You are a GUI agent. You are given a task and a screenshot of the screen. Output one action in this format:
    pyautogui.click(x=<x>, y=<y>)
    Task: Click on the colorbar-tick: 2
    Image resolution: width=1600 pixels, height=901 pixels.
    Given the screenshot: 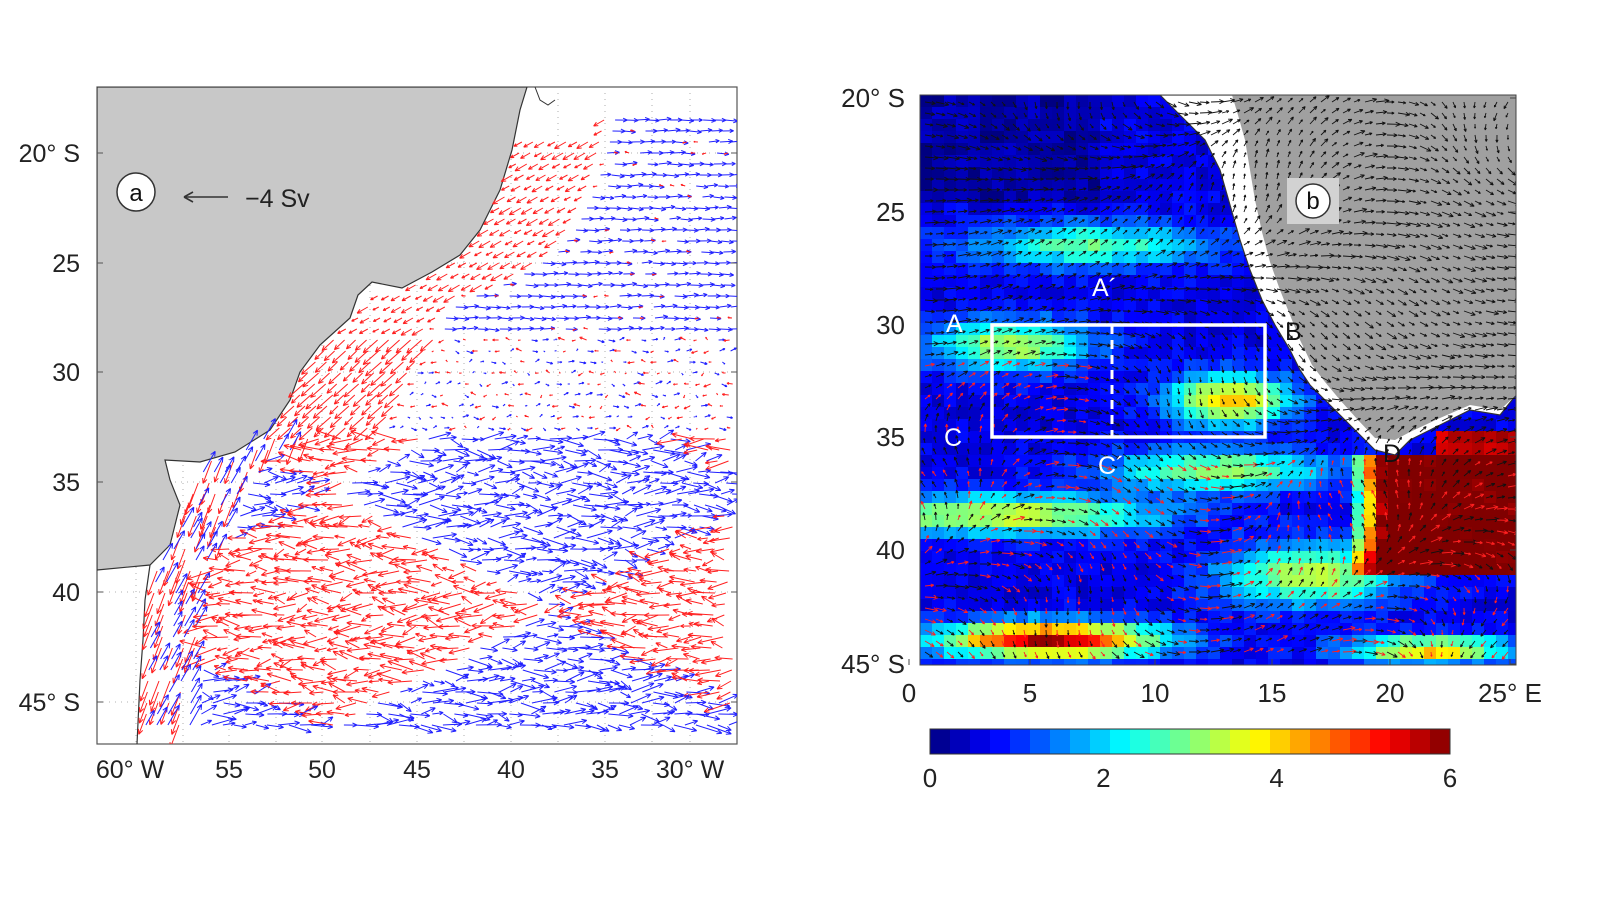 What is the action you would take?
    pyautogui.click(x=1103, y=778)
    